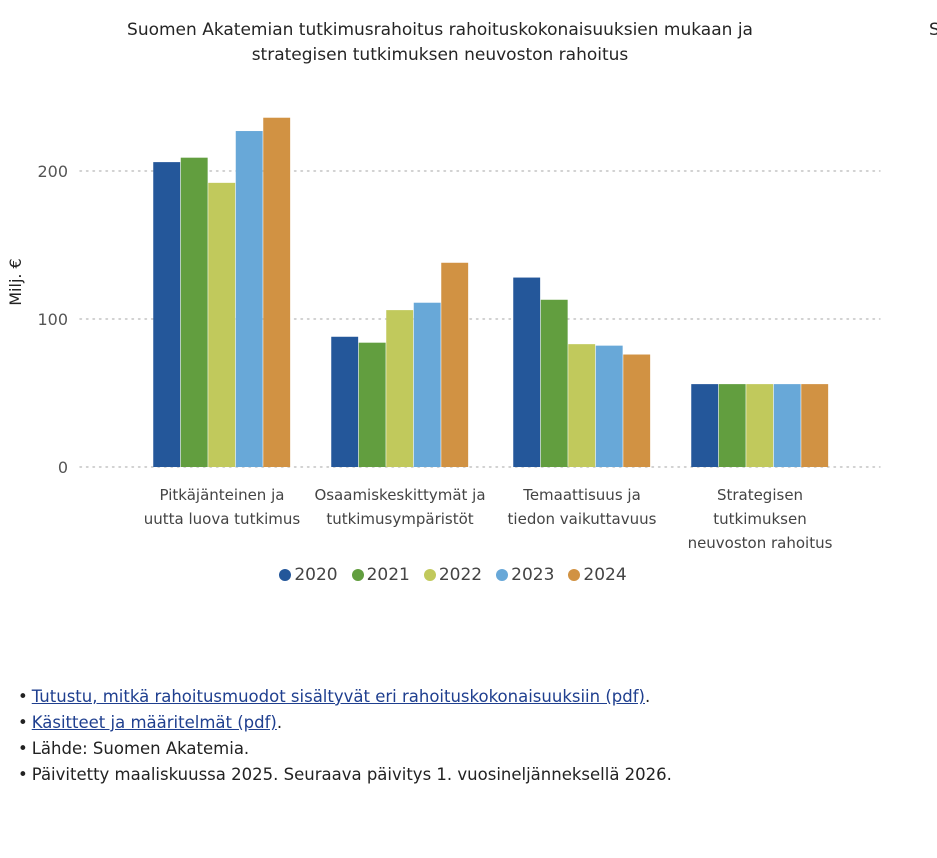  What do you see at coordinates (574, 575) in the screenshot?
I see `legend-swatch-2024` at bounding box center [574, 575].